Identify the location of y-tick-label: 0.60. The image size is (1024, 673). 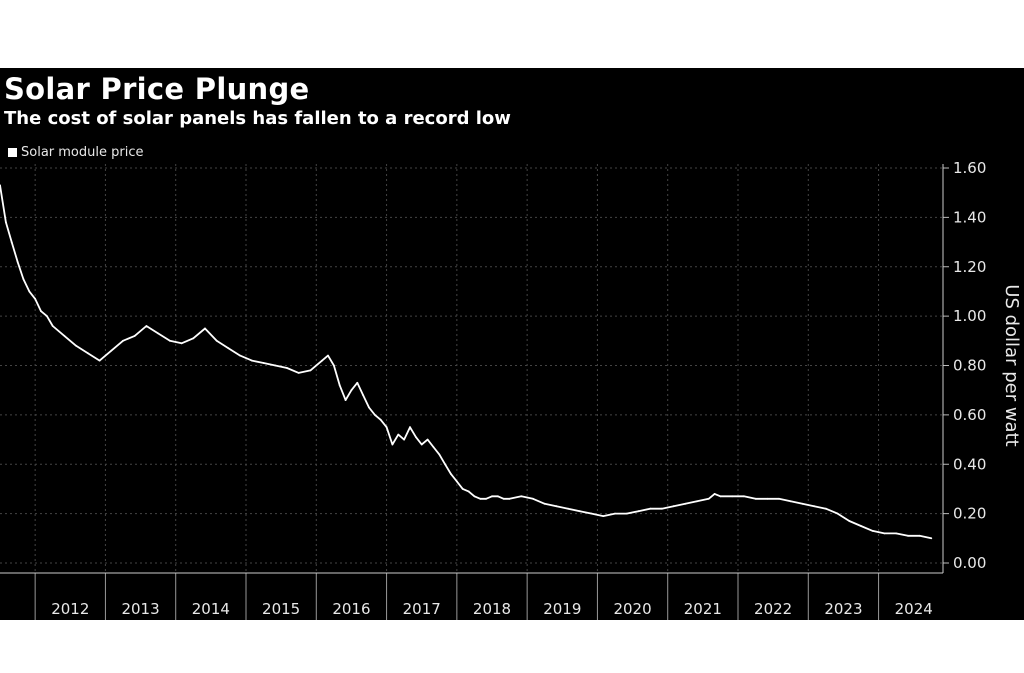
(969, 415).